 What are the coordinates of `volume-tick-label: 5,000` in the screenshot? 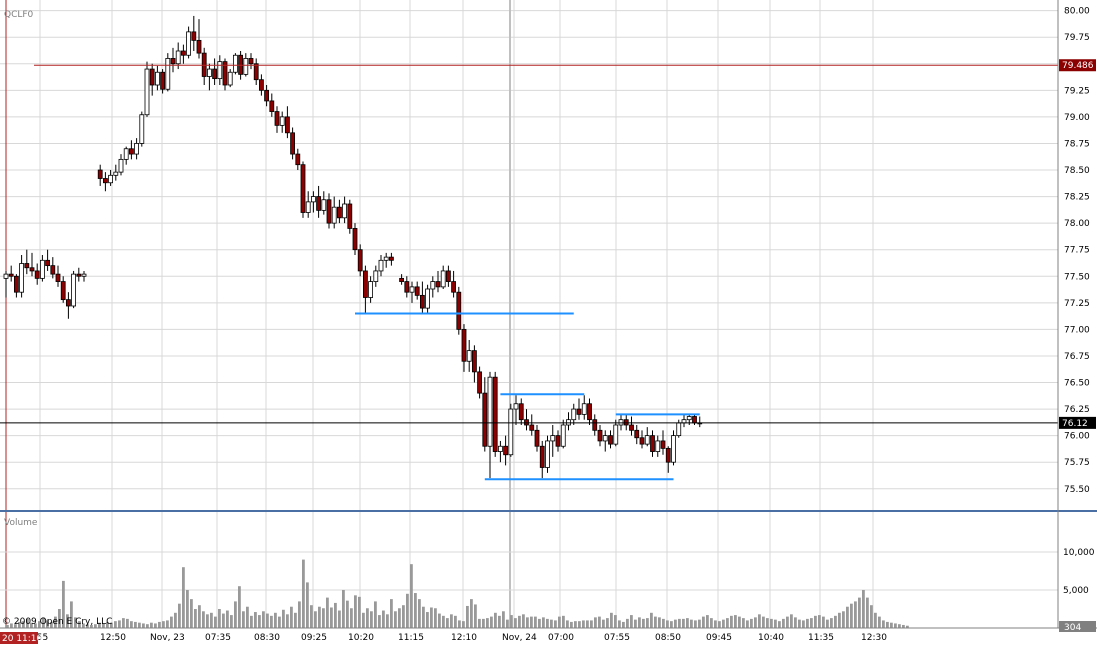 It's located at (1076, 591).